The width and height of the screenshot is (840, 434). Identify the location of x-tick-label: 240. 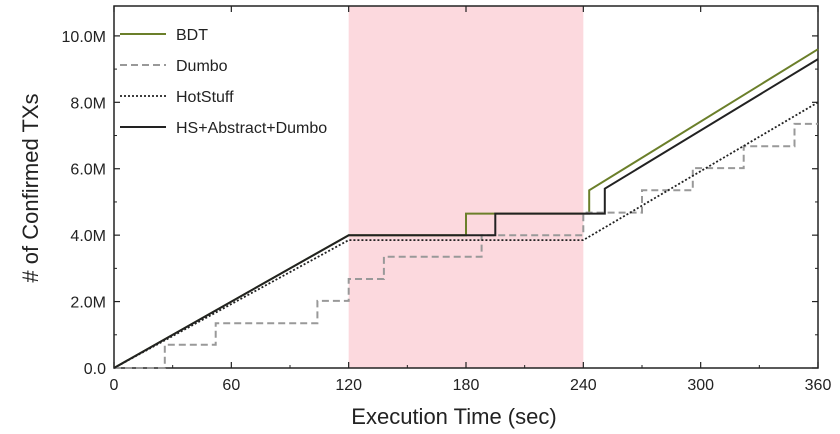
(583, 385).